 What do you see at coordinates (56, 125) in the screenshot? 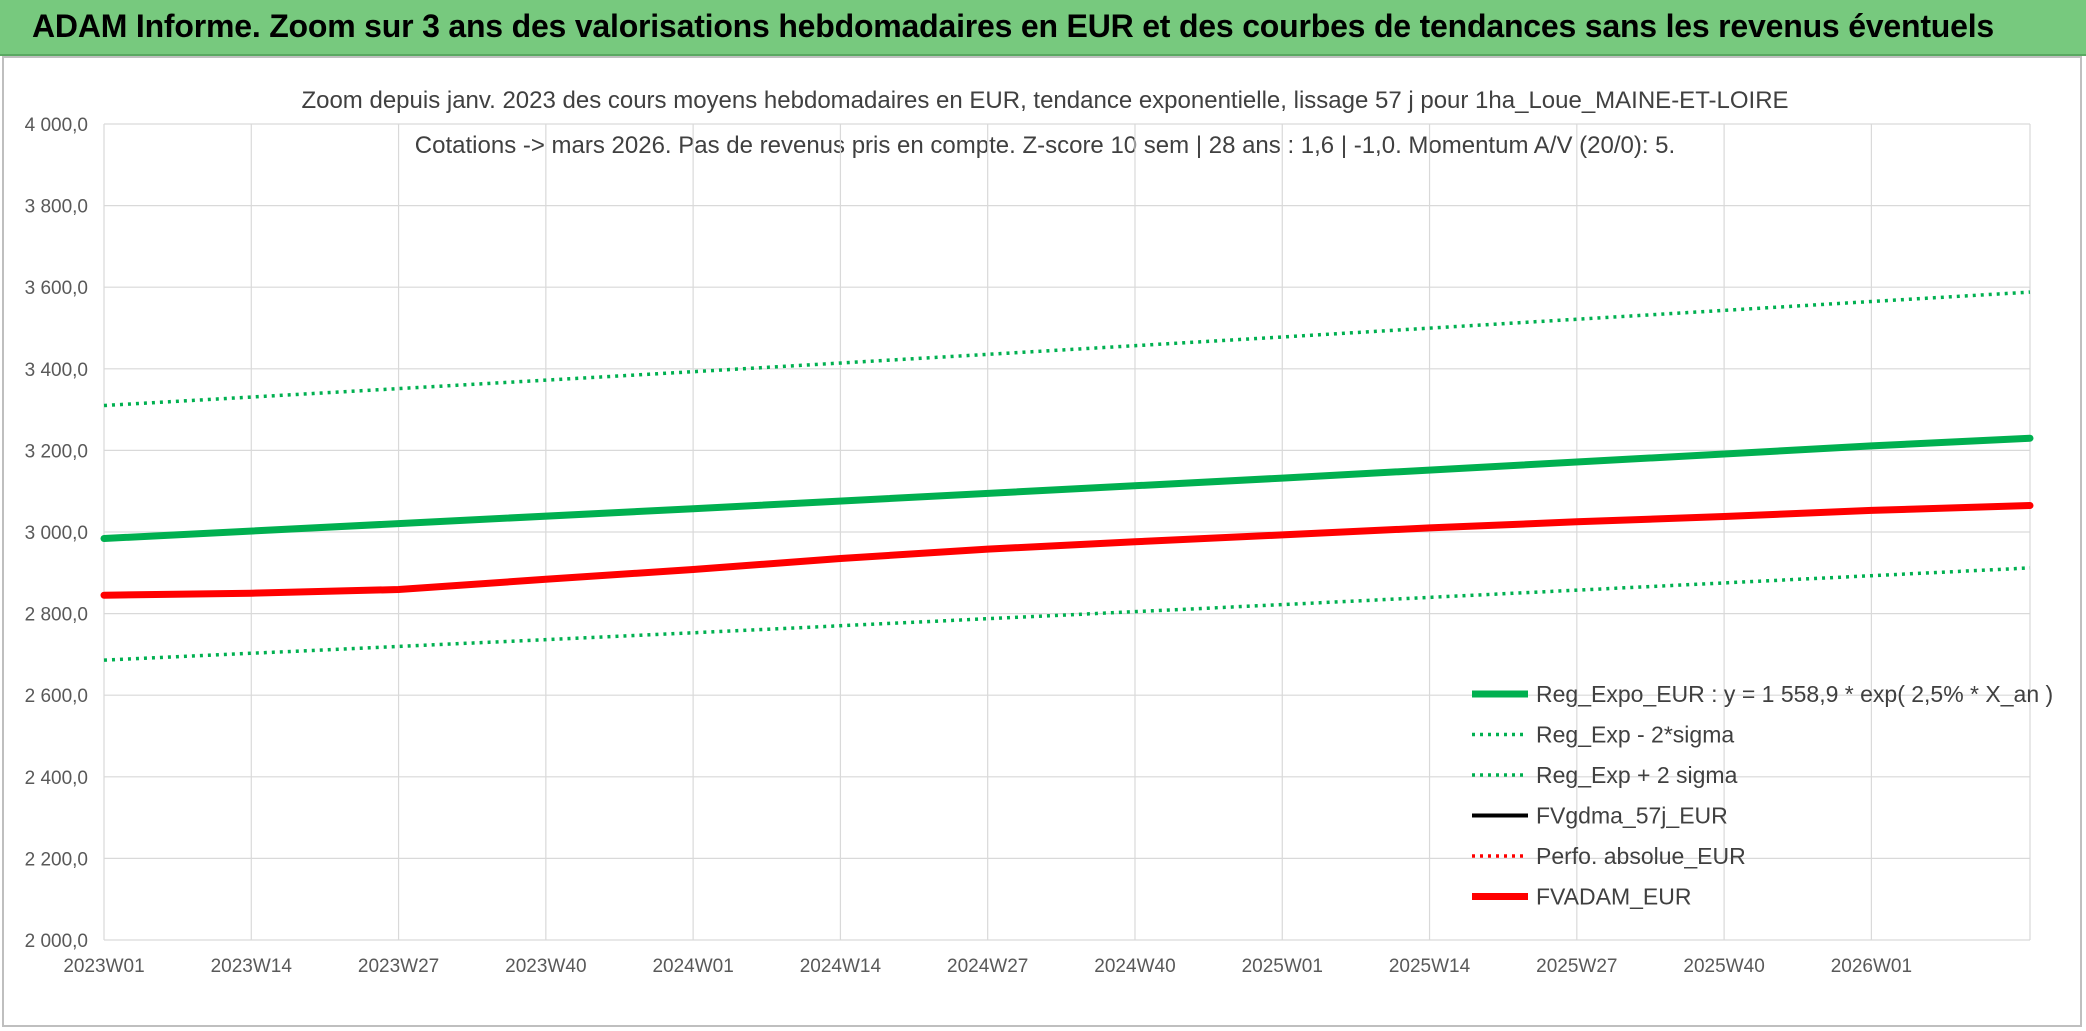
I see `y-tick-label: 4 000,0` at bounding box center [56, 125].